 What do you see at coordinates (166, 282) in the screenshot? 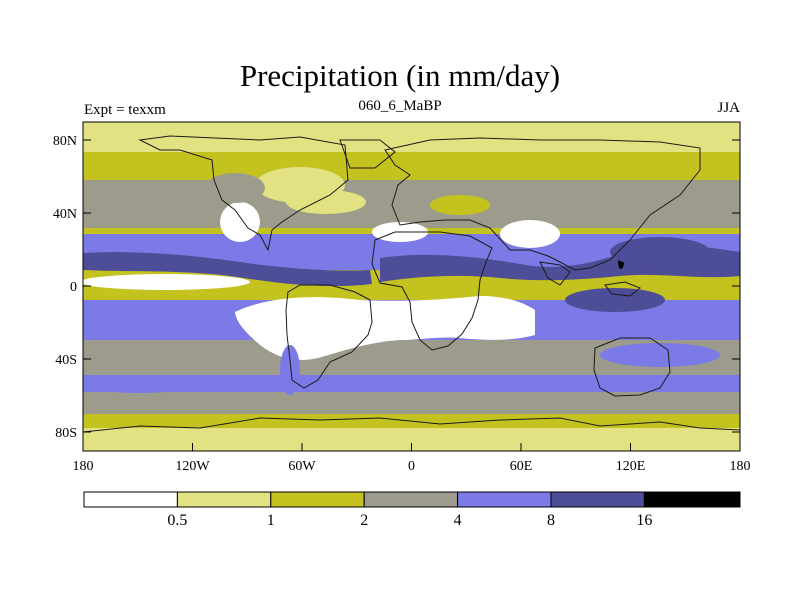
I see `dry-pacific-equator` at bounding box center [166, 282].